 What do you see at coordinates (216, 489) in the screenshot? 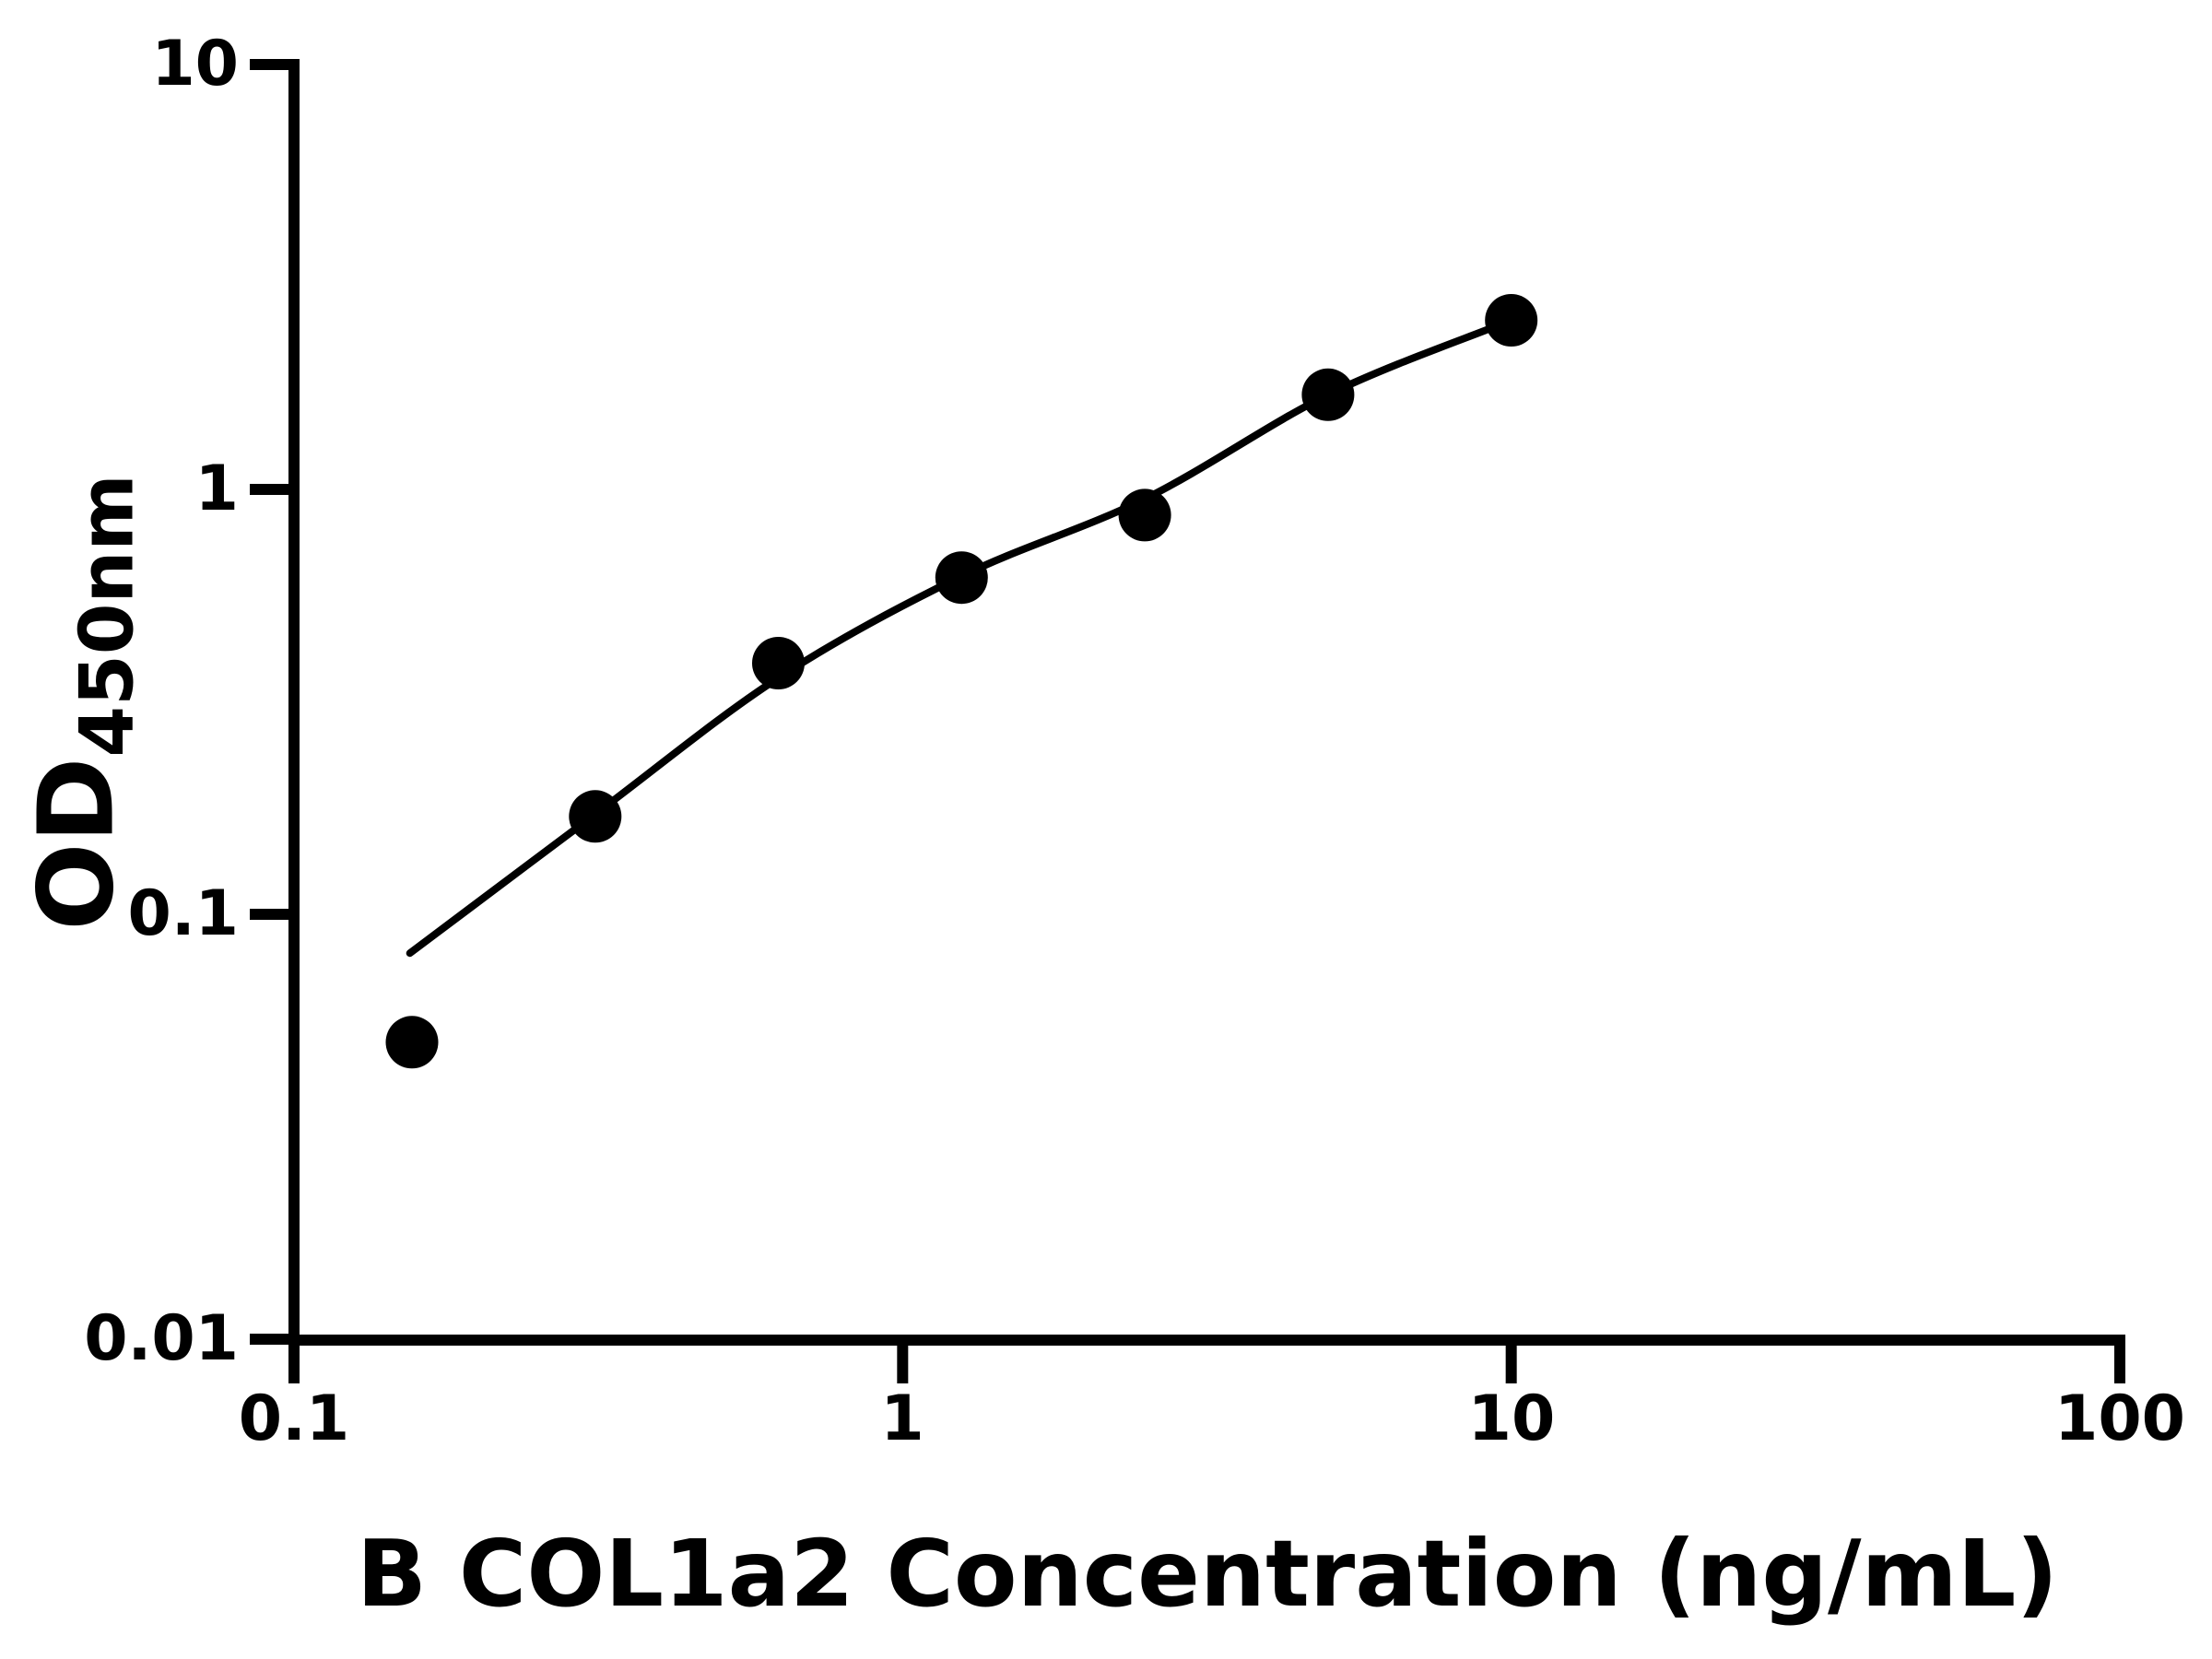
I see `y-tick-label-1: 1` at bounding box center [216, 489].